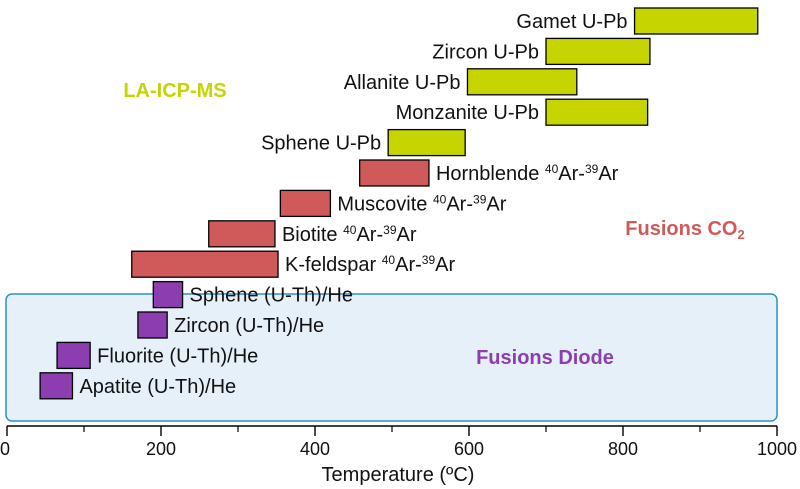 Image resolution: width=800 pixels, height=489 pixels. What do you see at coordinates (56, 386) in the screenshot?
I see `range-bar-apatite-u-th-he` at bounding box center [56, 386].